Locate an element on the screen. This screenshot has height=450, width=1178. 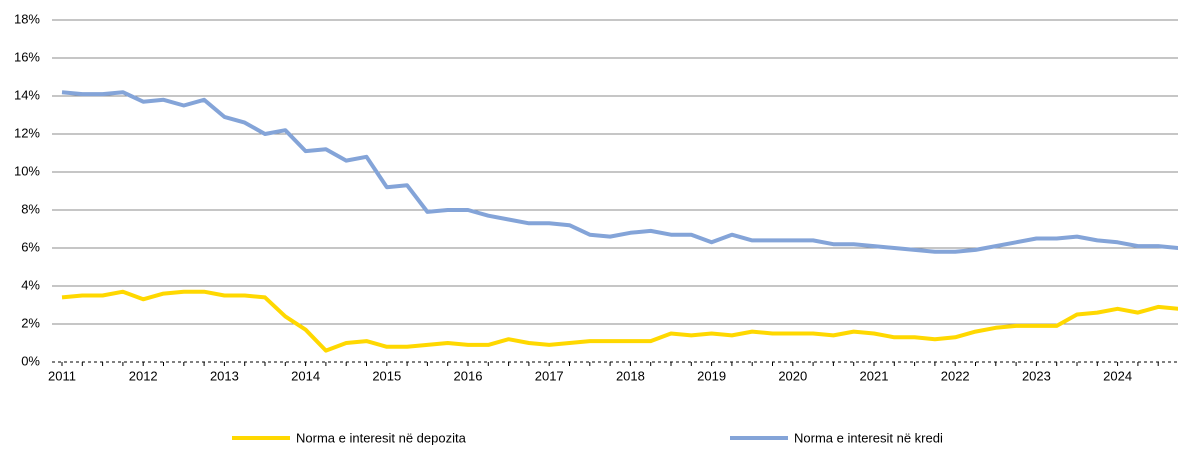
x-tick-label: 2023 is located at coordinates (1036, 375).